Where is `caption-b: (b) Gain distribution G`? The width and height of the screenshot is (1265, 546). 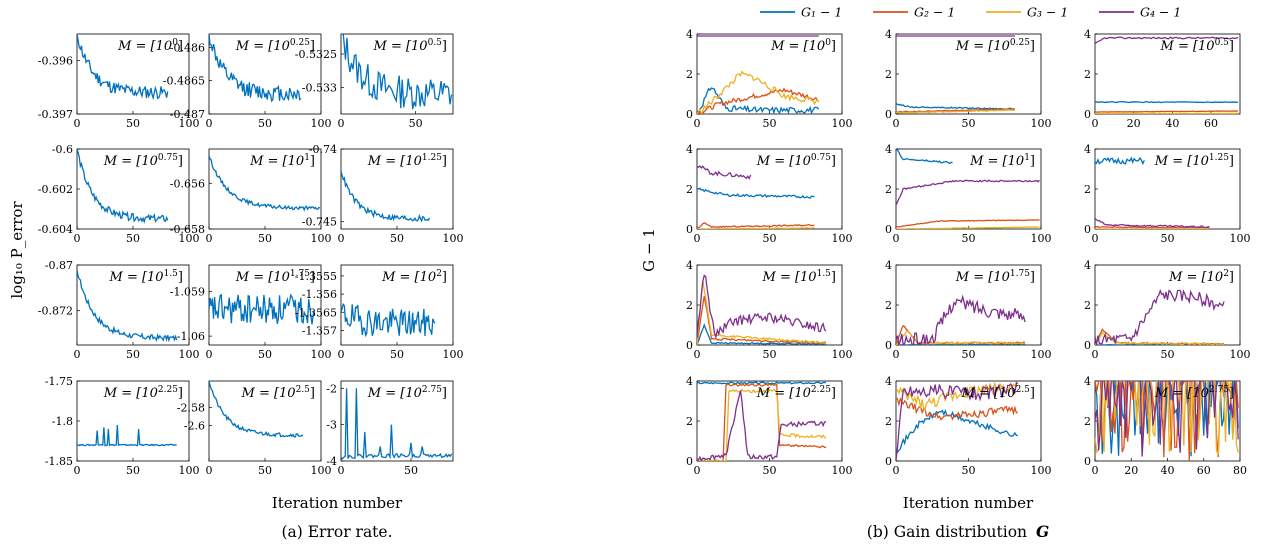
caption-b: (b) Gain distribution G is located at coordinates (958, 531).